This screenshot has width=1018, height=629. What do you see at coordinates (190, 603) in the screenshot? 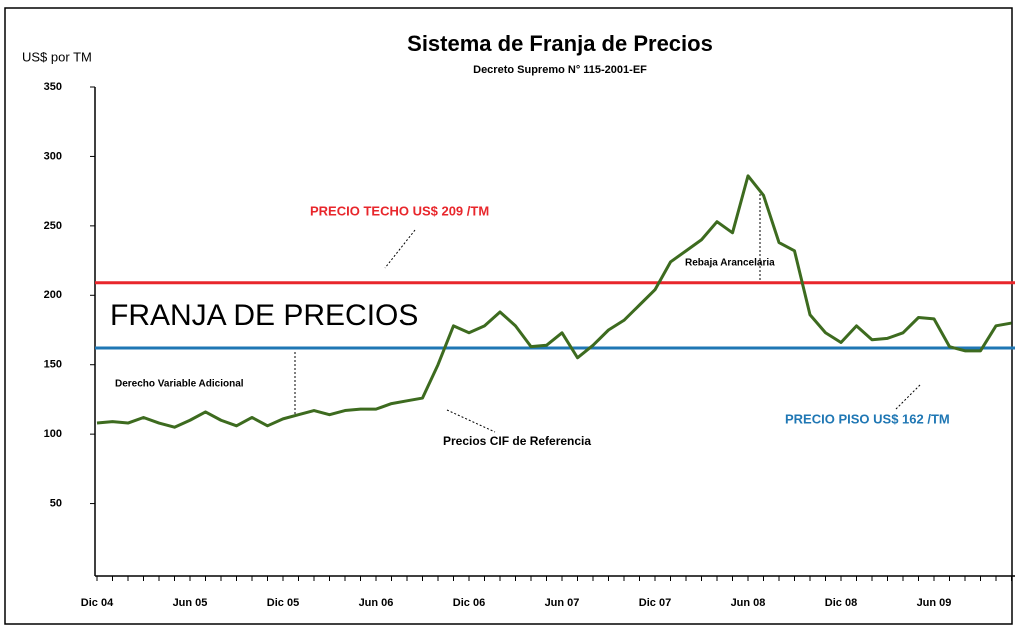
I see `x-tick-label: Jun 05` at bounding box center [190, 603].